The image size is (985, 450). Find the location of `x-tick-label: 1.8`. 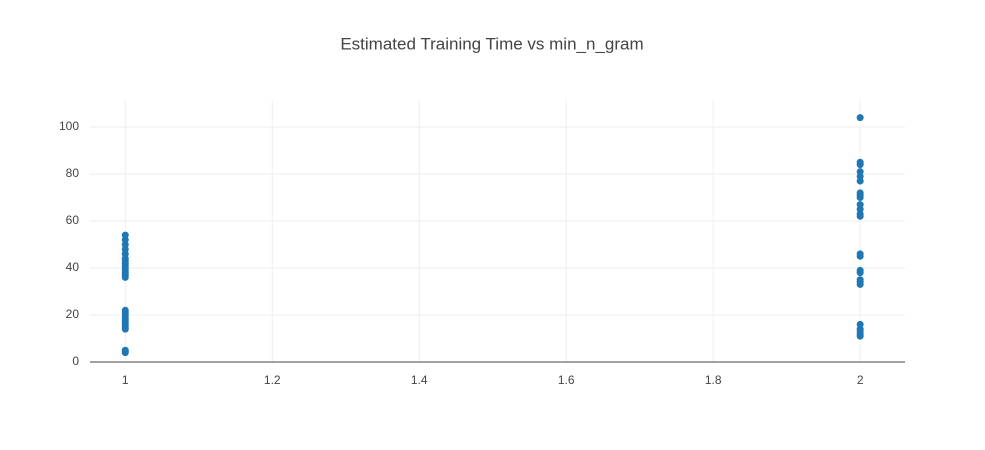

x-tick-label: 1.8 is located at coordinates (713, 380).